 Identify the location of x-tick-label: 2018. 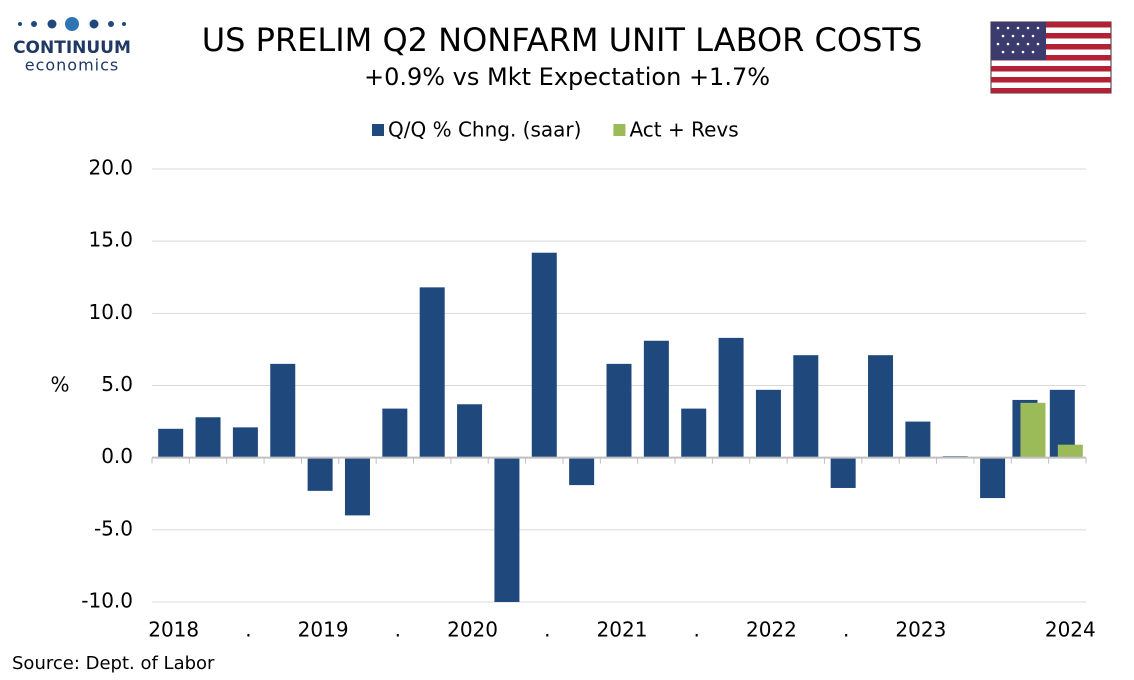
(173, 630).